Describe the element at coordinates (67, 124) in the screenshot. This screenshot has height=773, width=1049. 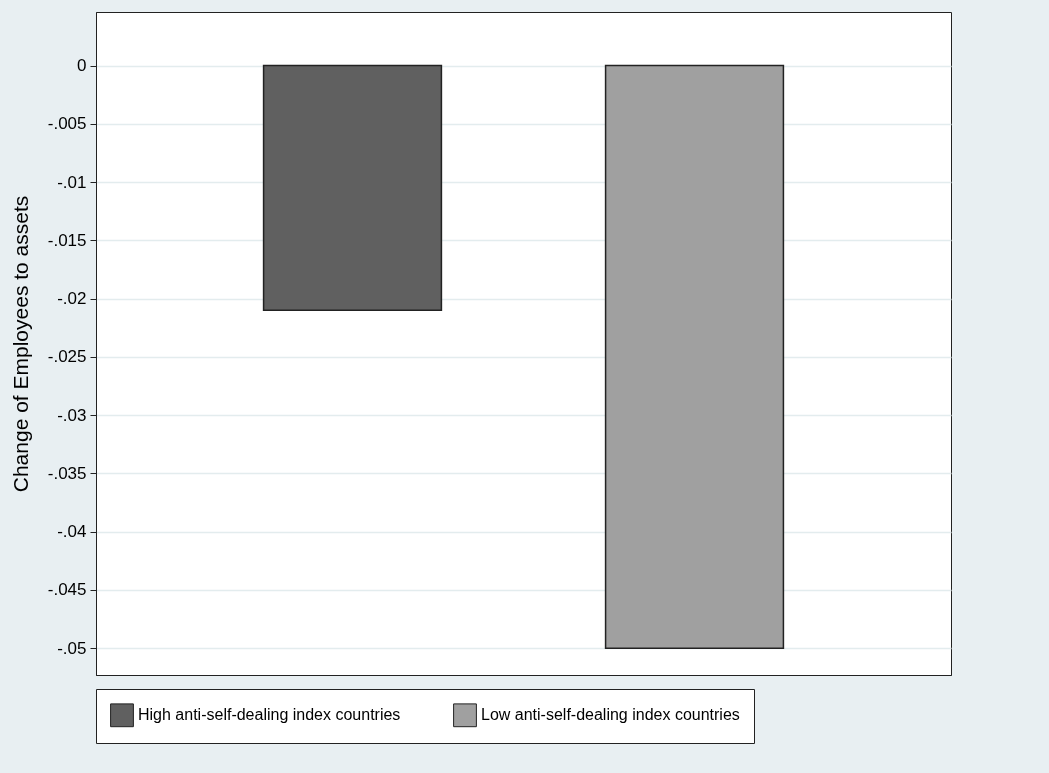
I see `y-tick-label: -.005` at that location.